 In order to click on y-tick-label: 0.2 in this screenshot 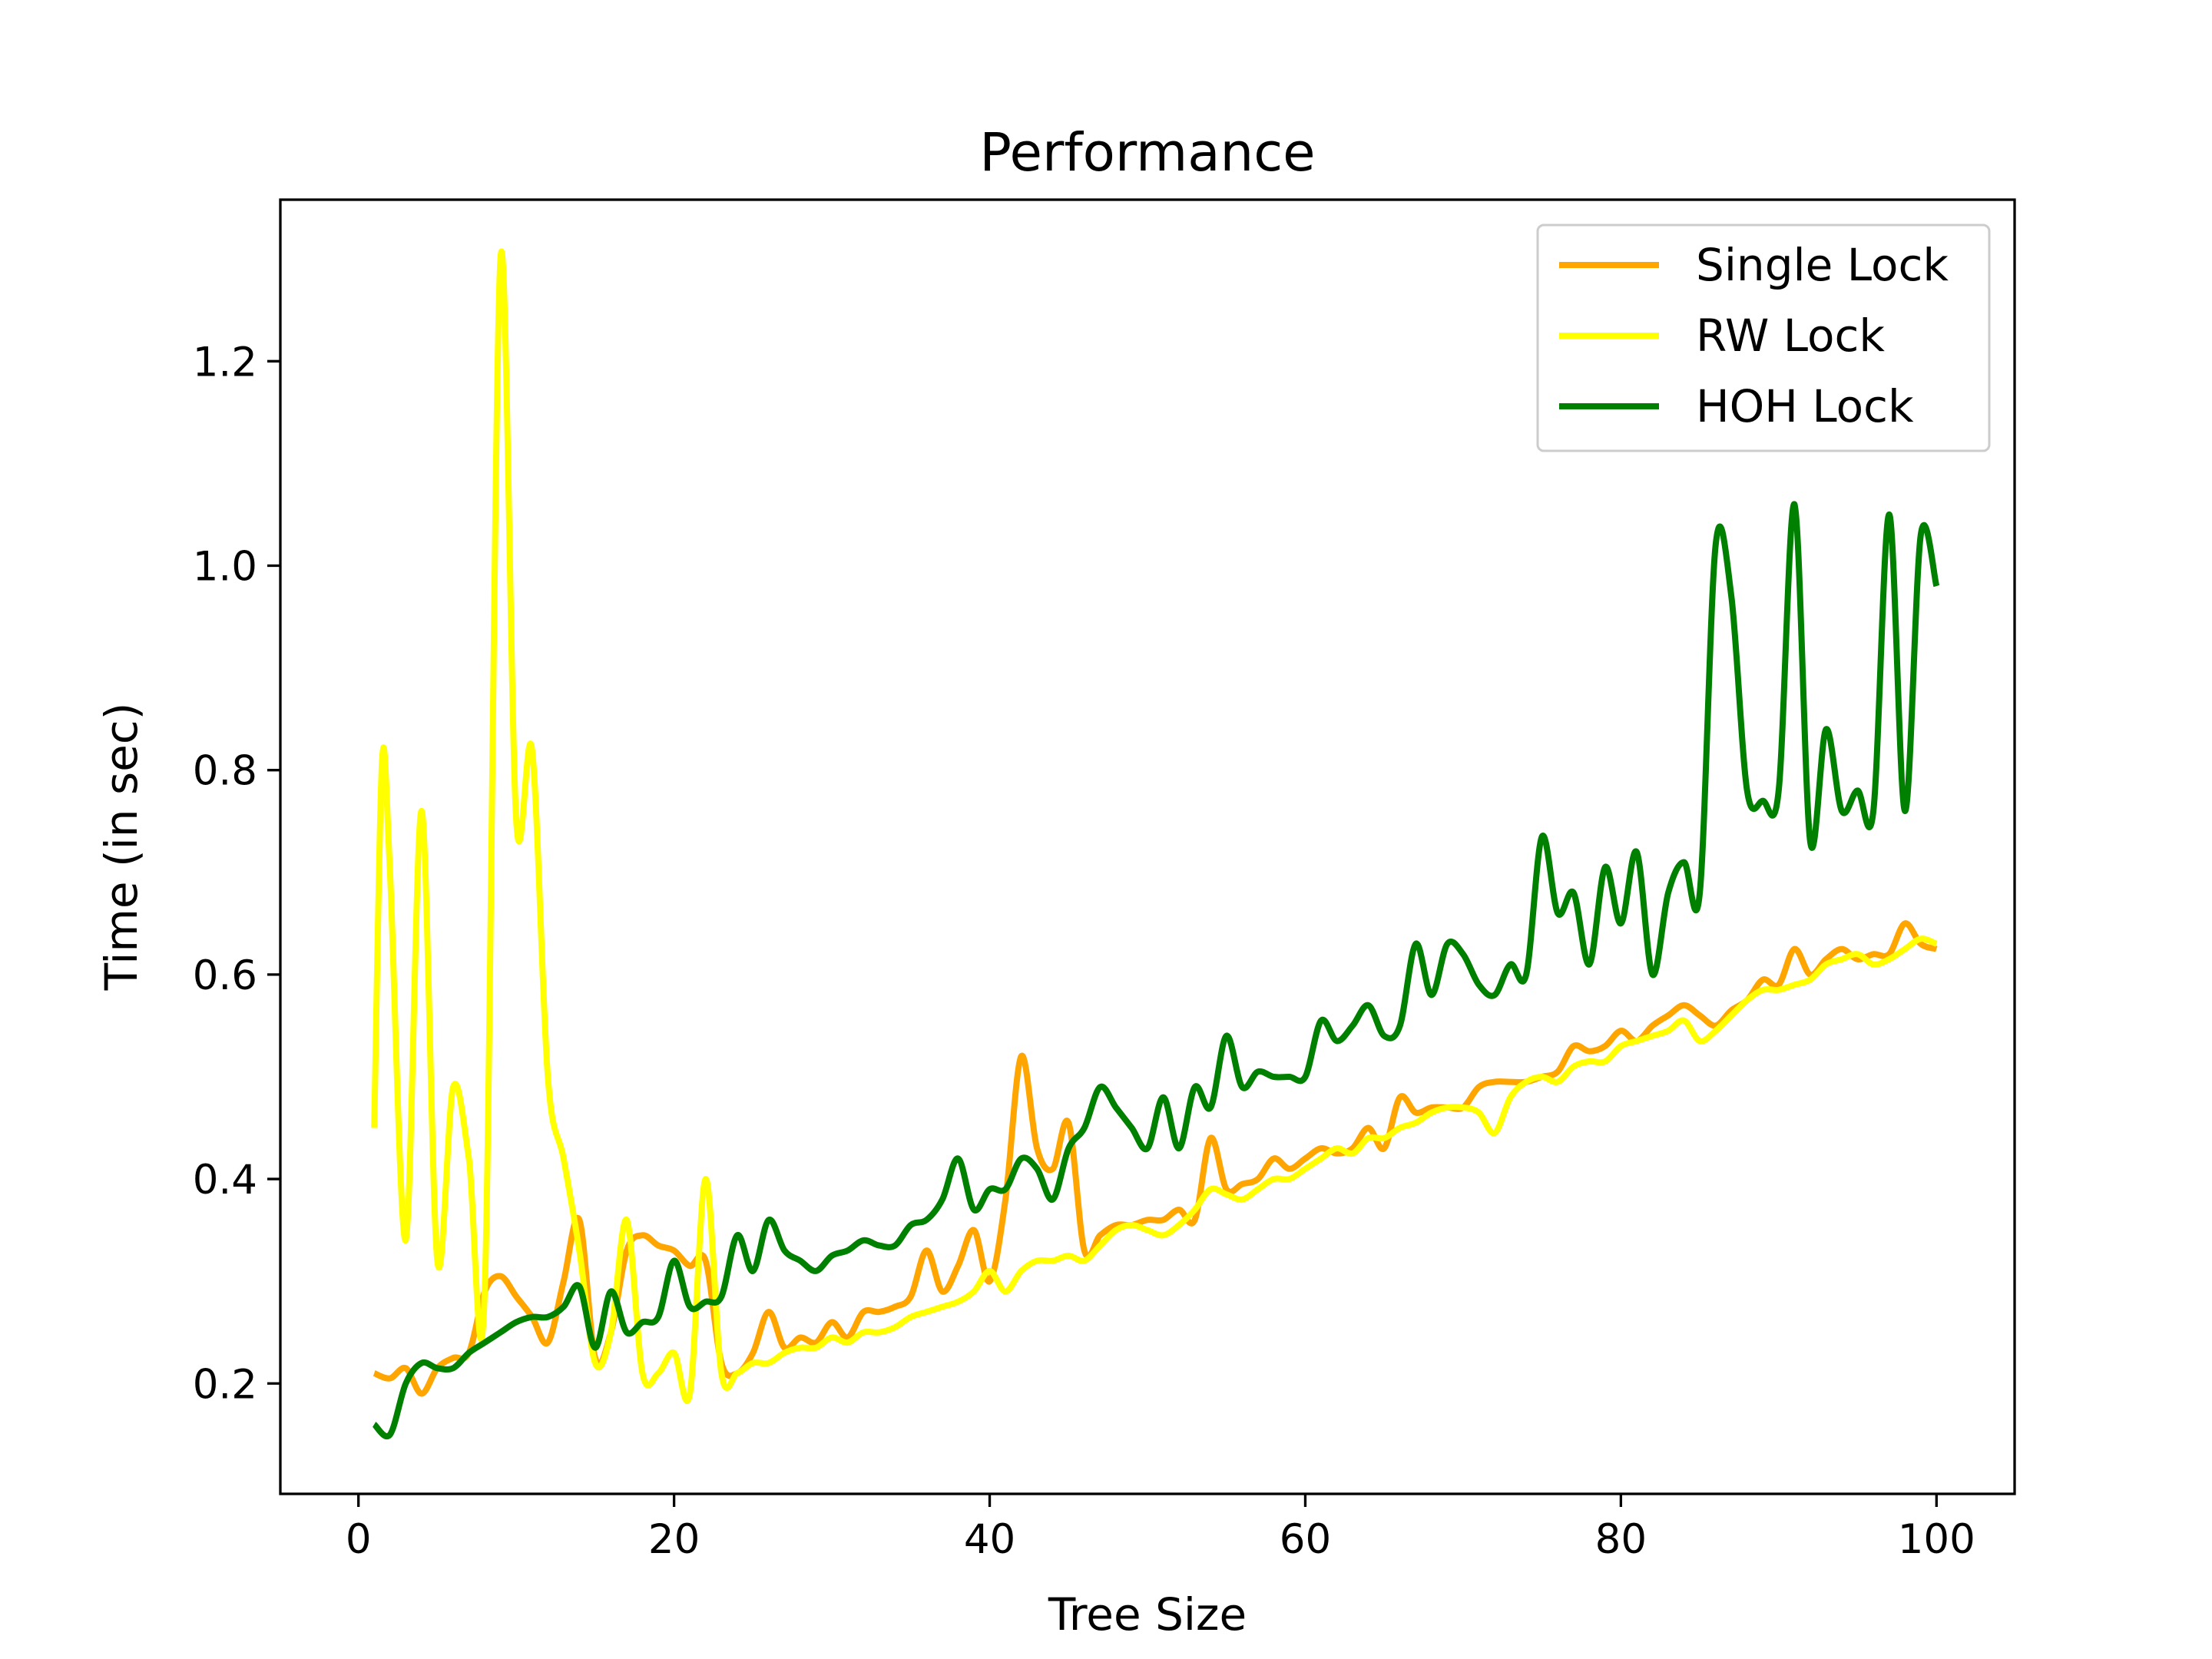, I will do `click(225, 1385)`.